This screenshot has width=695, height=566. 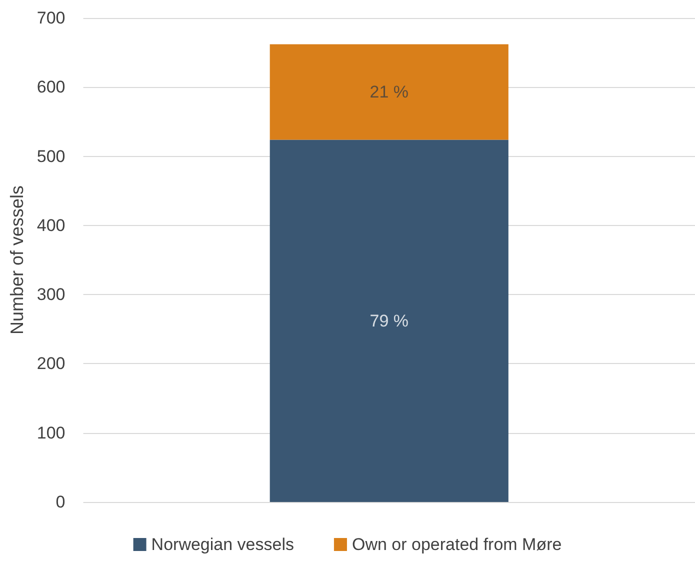 I want to click on y-tick-label: 600, so click(x=51, y=87).